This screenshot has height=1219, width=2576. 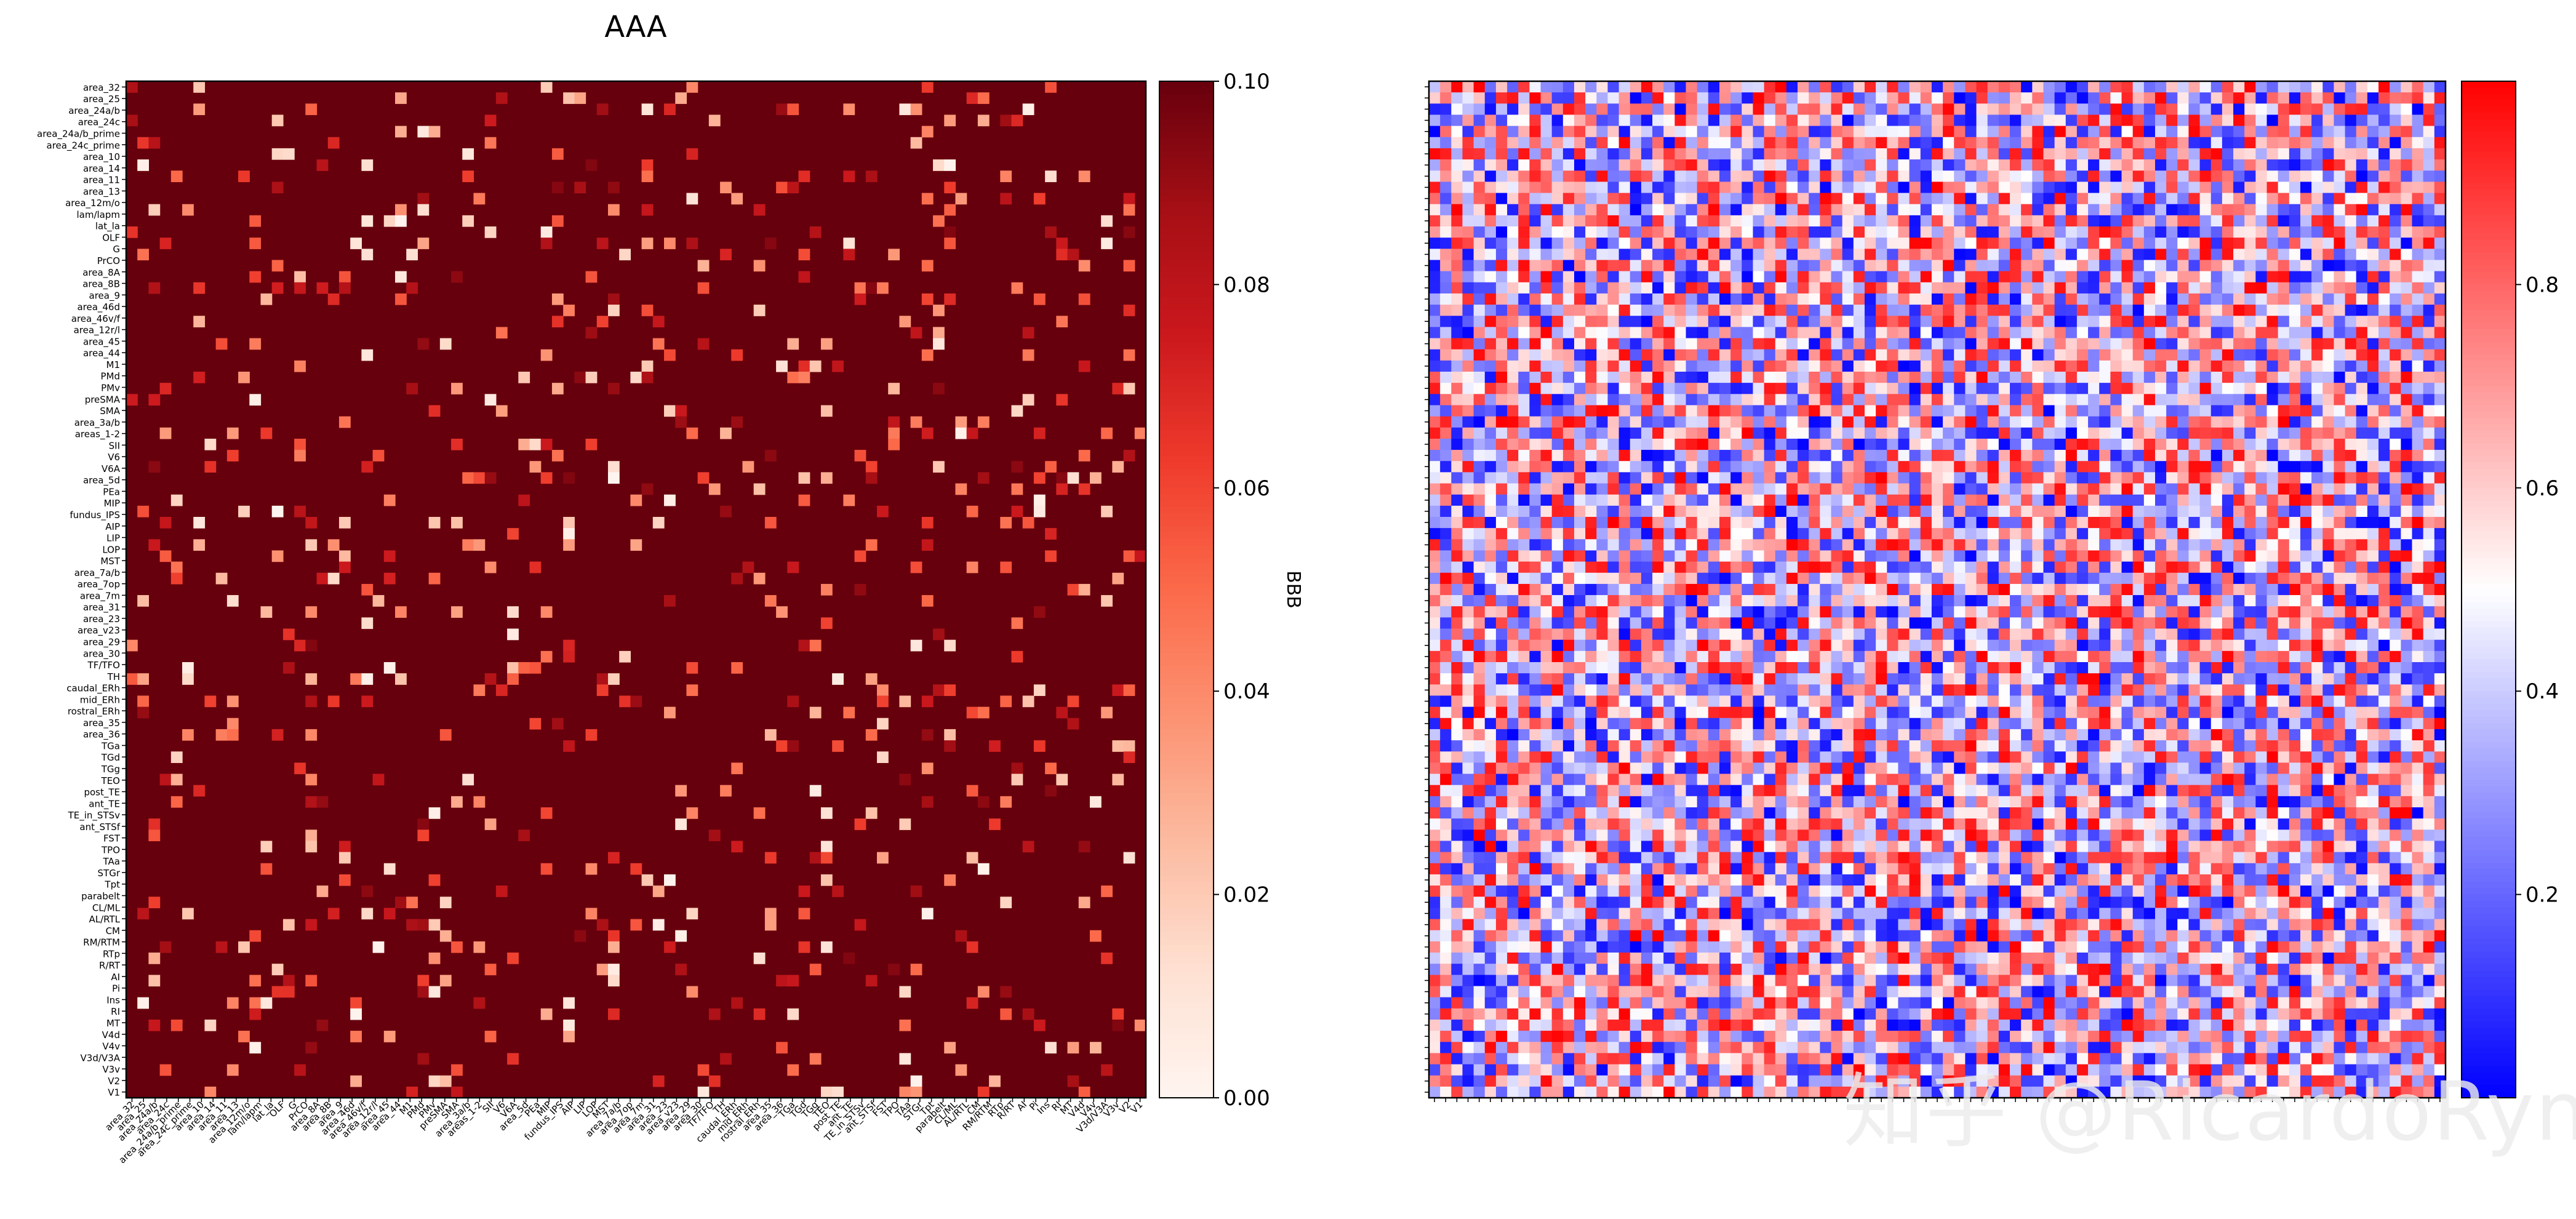 I want to click on y-tick-label: TH, so click(x=113, y=676).